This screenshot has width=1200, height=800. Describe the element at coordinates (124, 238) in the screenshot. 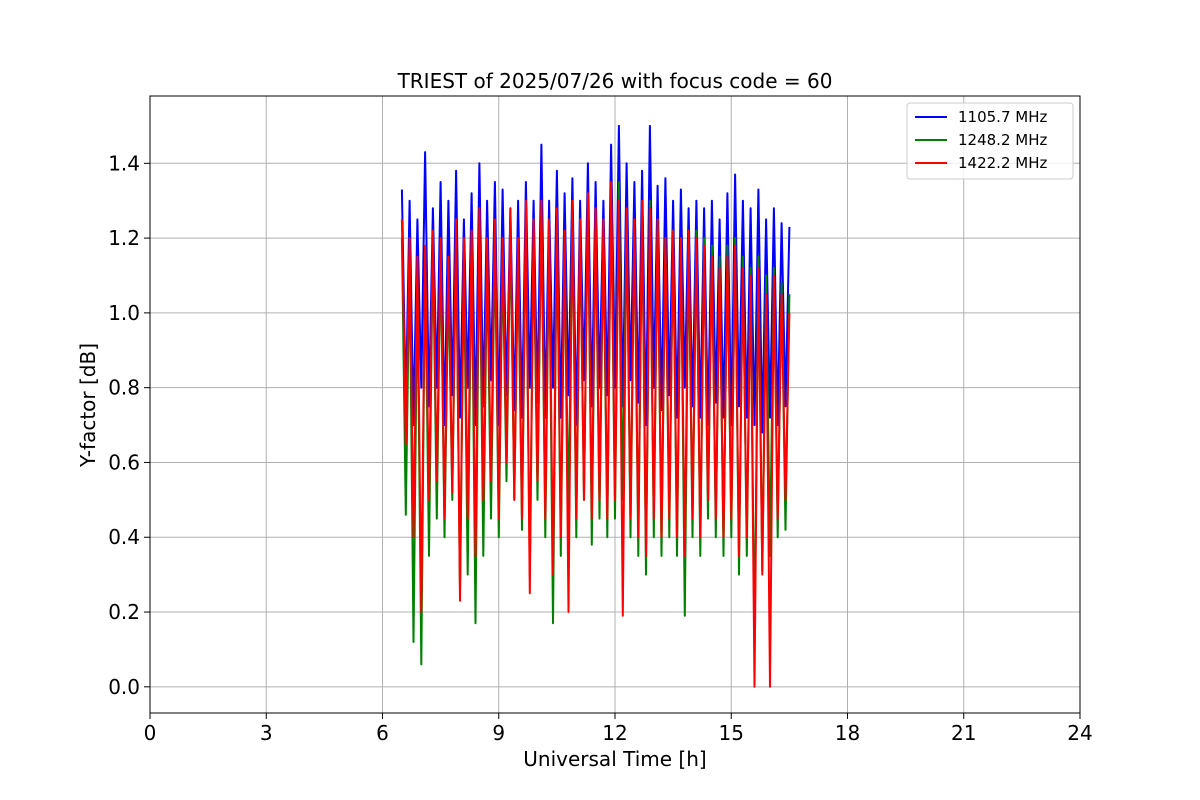

I see `y-tick-label: 1.2` at that location.